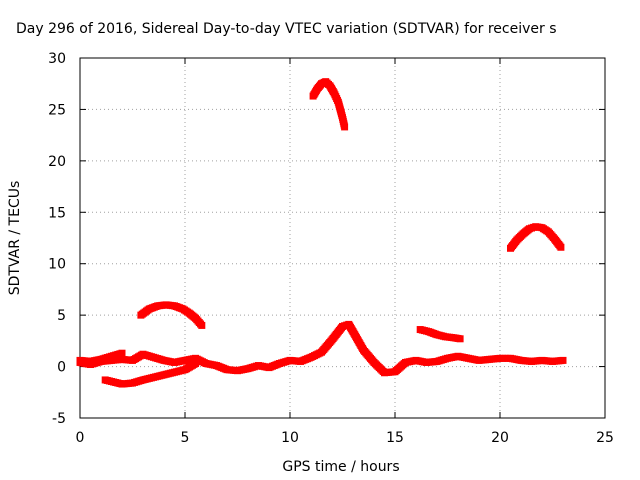  Describe the element at coordinates (80, 438) in the screenshot. I see `x-tick-label: 0` at that location.